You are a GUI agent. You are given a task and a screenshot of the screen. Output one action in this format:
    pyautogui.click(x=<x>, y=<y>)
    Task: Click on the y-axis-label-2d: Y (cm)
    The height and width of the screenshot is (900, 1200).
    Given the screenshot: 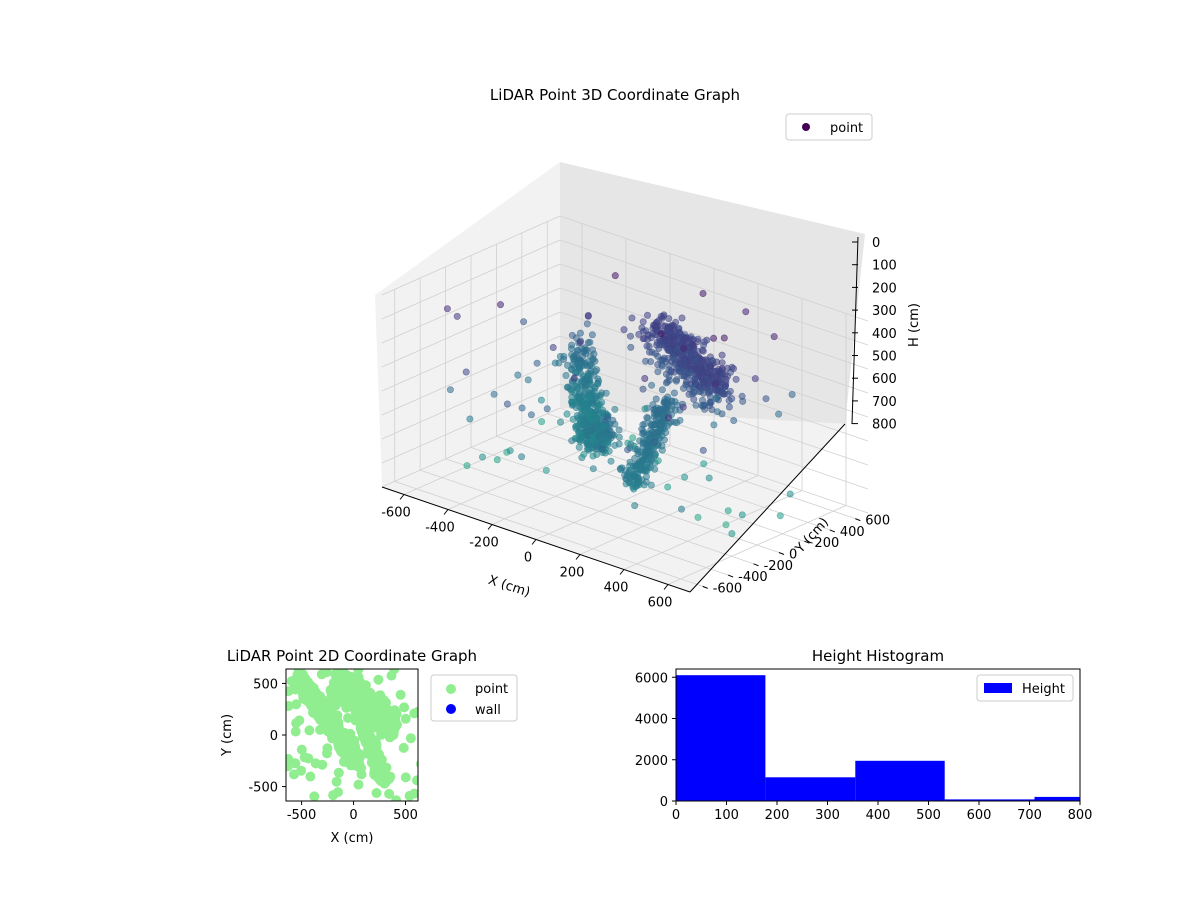 What is the action you would take?
    pyautogui.click(x=227, y=735)
    